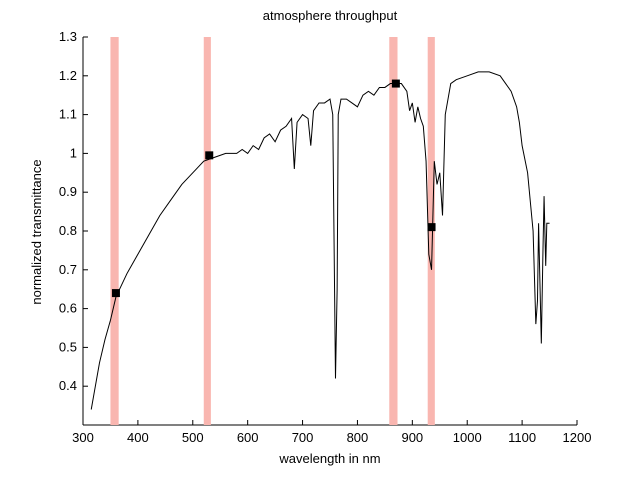  I want to click on x-tick-label: 600, so click(248, 437).